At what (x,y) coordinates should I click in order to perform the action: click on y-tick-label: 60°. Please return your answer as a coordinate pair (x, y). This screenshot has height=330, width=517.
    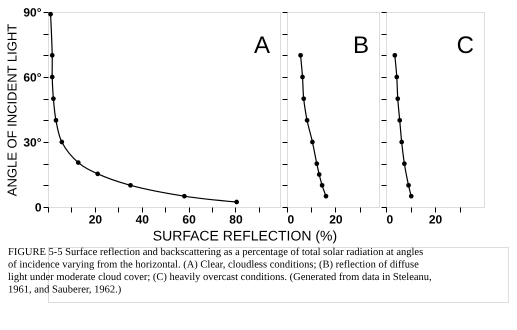
    Looking at the image, I should click on (32, 77).